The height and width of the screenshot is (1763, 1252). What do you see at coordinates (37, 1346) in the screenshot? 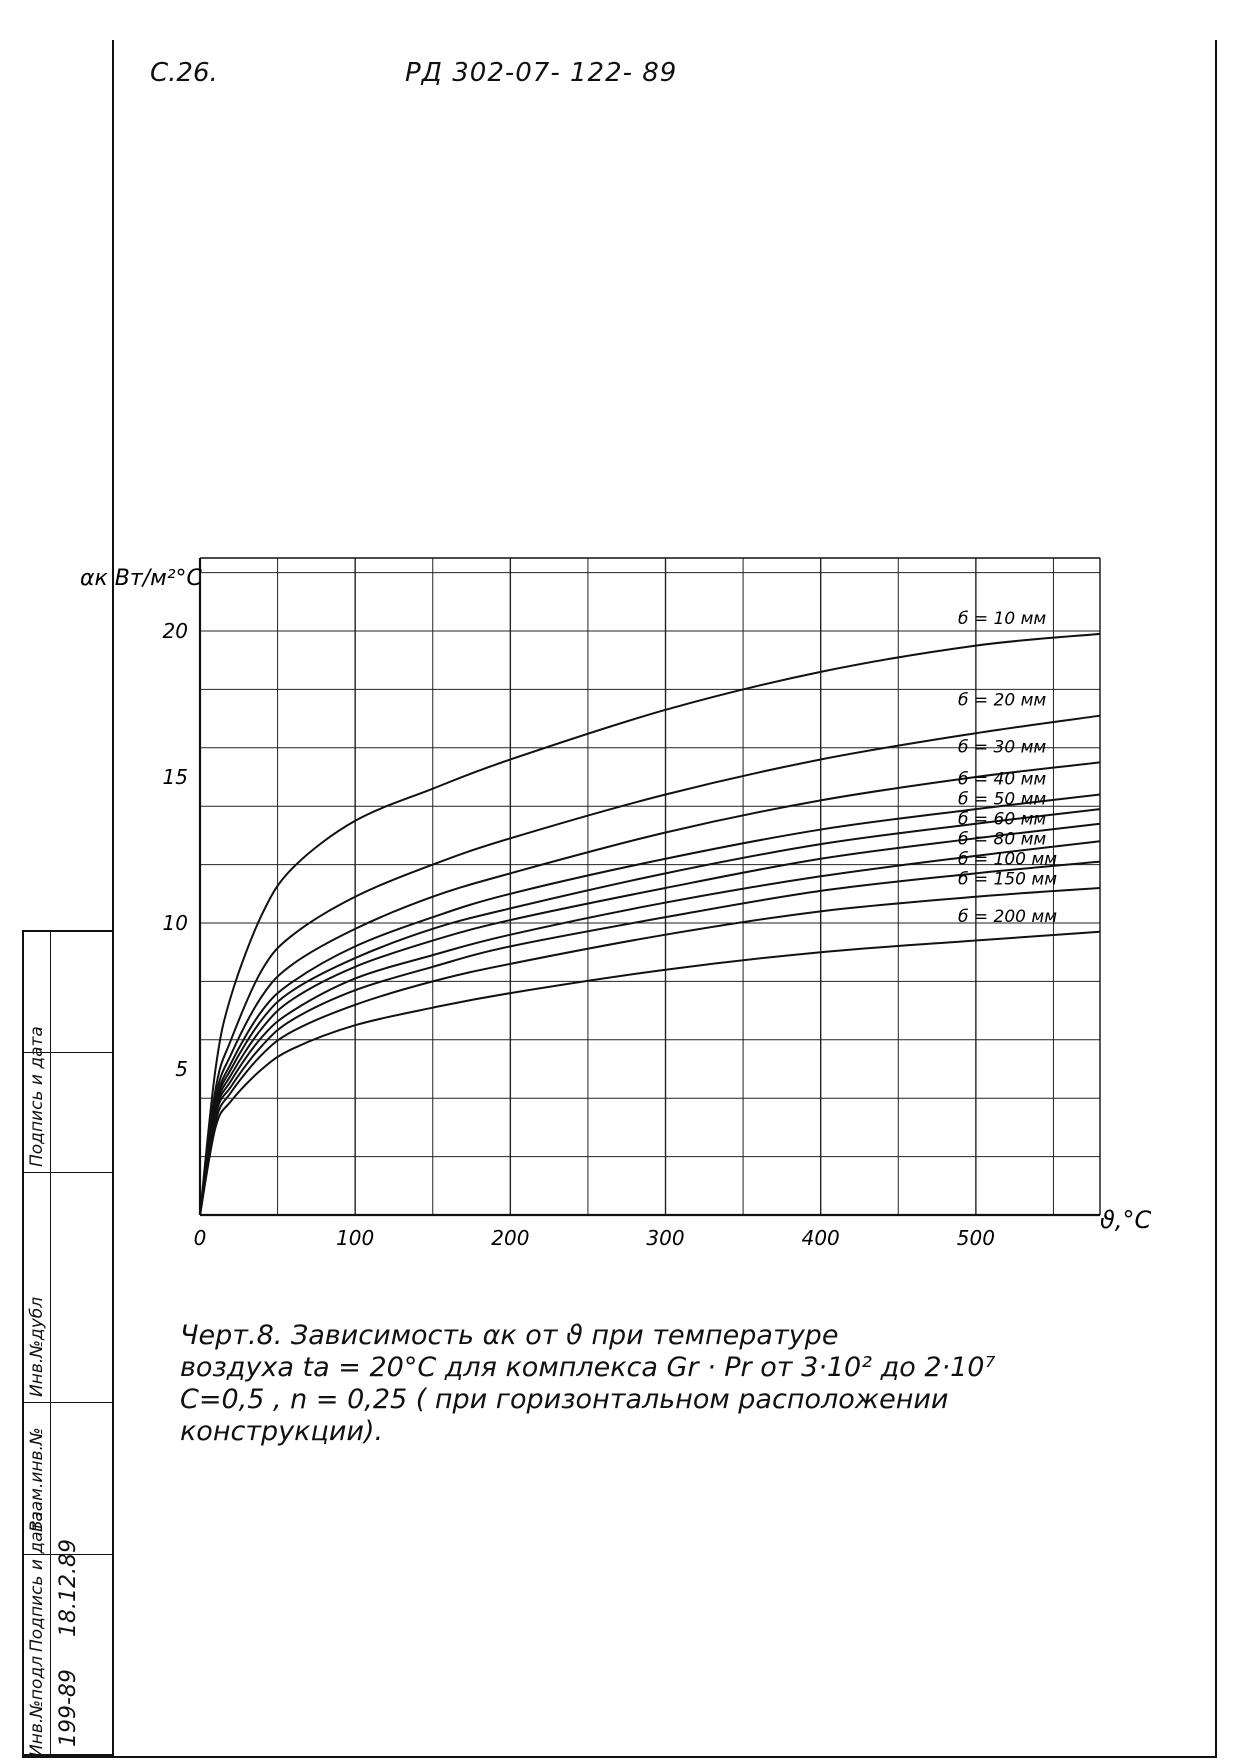
I see `stamp-label-inv-dubl: Инв.№дубл` at bounding box center [37, 1346].